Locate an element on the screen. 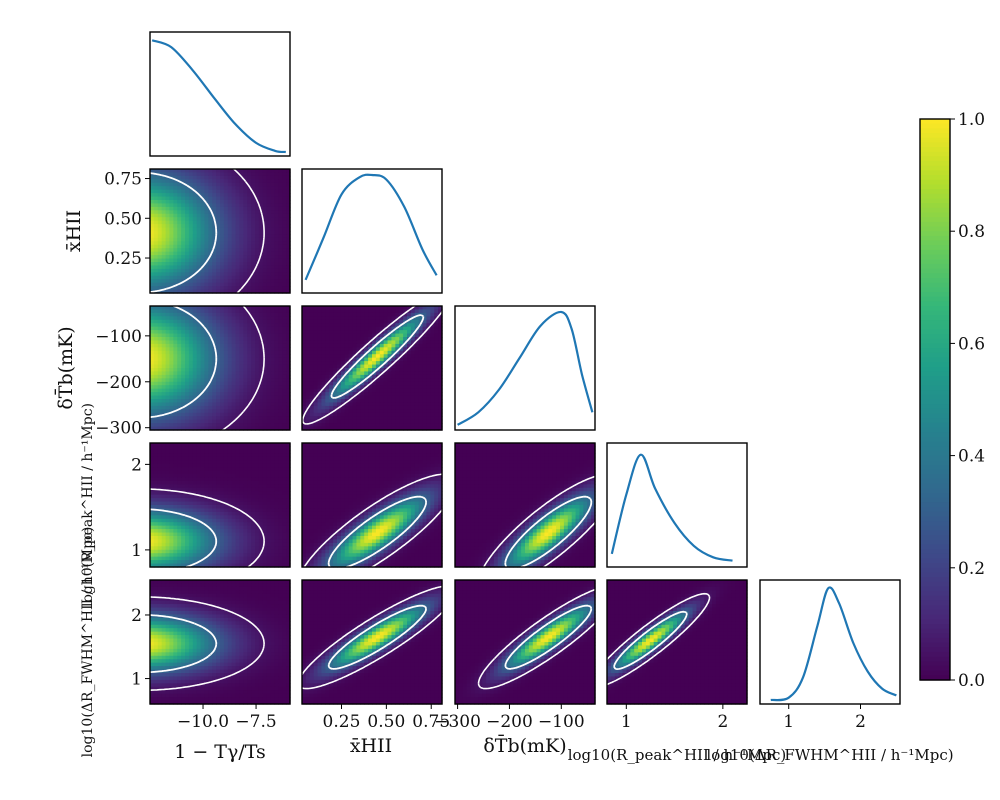 The width and height of the screenshot is (1000, 800). panel-frame is located at coordinates (372, 231).